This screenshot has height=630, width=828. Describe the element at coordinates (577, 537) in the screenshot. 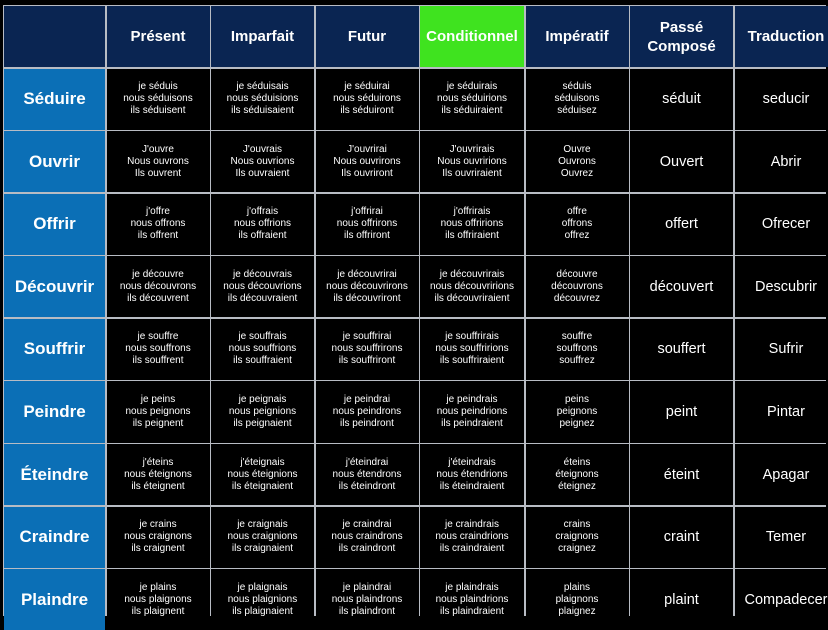

I see `cell-imperatif: crains craignons craignez` at that location.